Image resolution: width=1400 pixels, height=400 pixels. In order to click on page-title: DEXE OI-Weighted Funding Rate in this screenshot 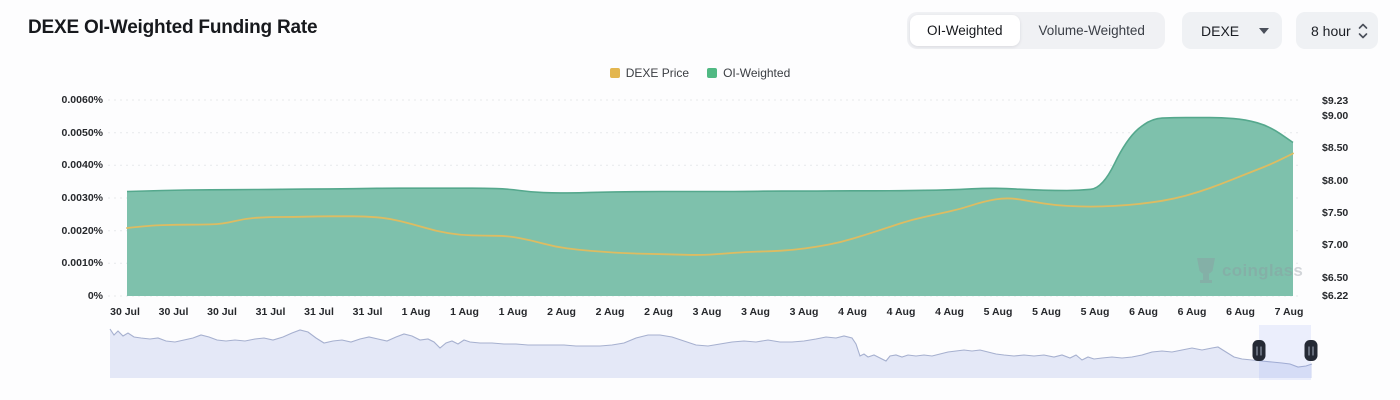, I will do `click(173, 27)`.